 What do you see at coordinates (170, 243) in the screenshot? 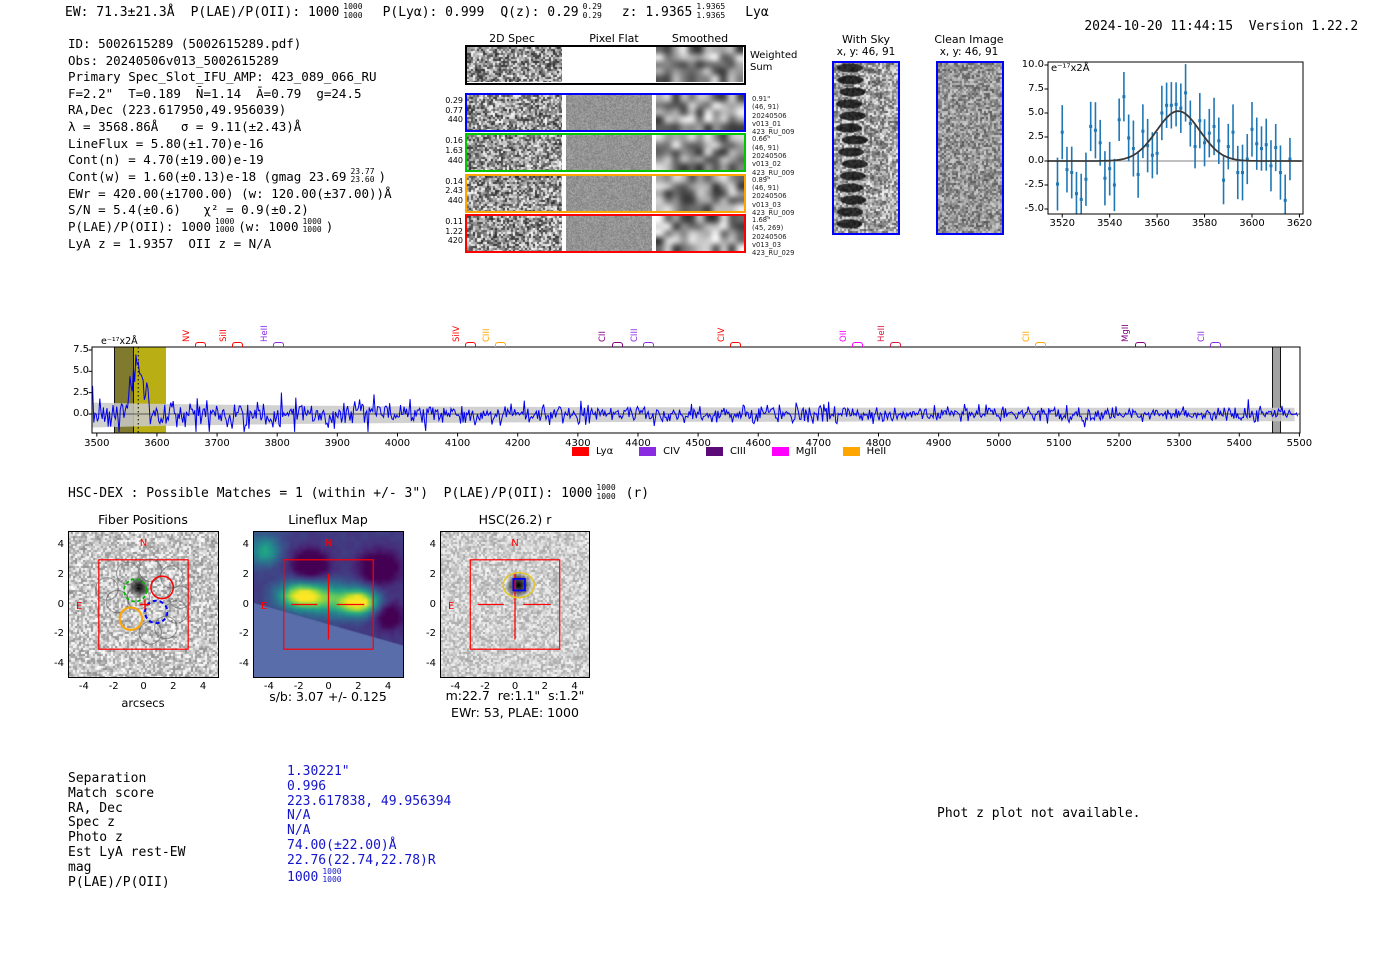
I see `lya-z-line: LyA z = 1.9357 OII z = N/A` at bounding box center [170, 243].